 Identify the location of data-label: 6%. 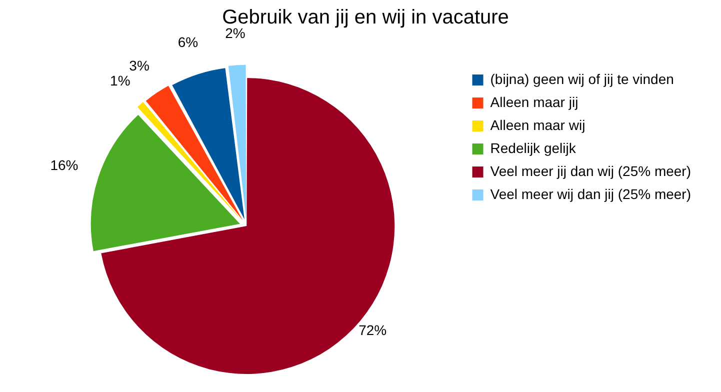
(188, 42).